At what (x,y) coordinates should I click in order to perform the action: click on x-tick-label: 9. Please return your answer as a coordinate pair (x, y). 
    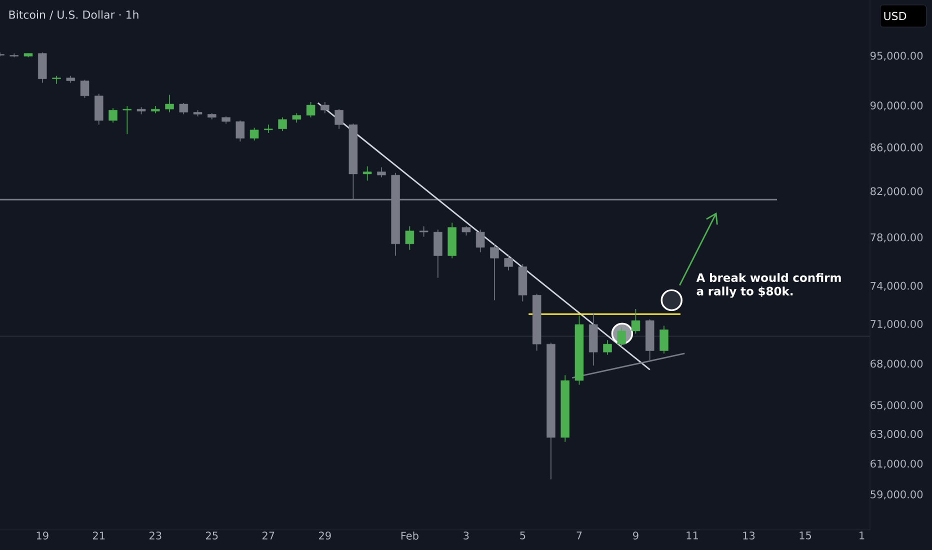
    Looking at the image, I should click on (635, 536).